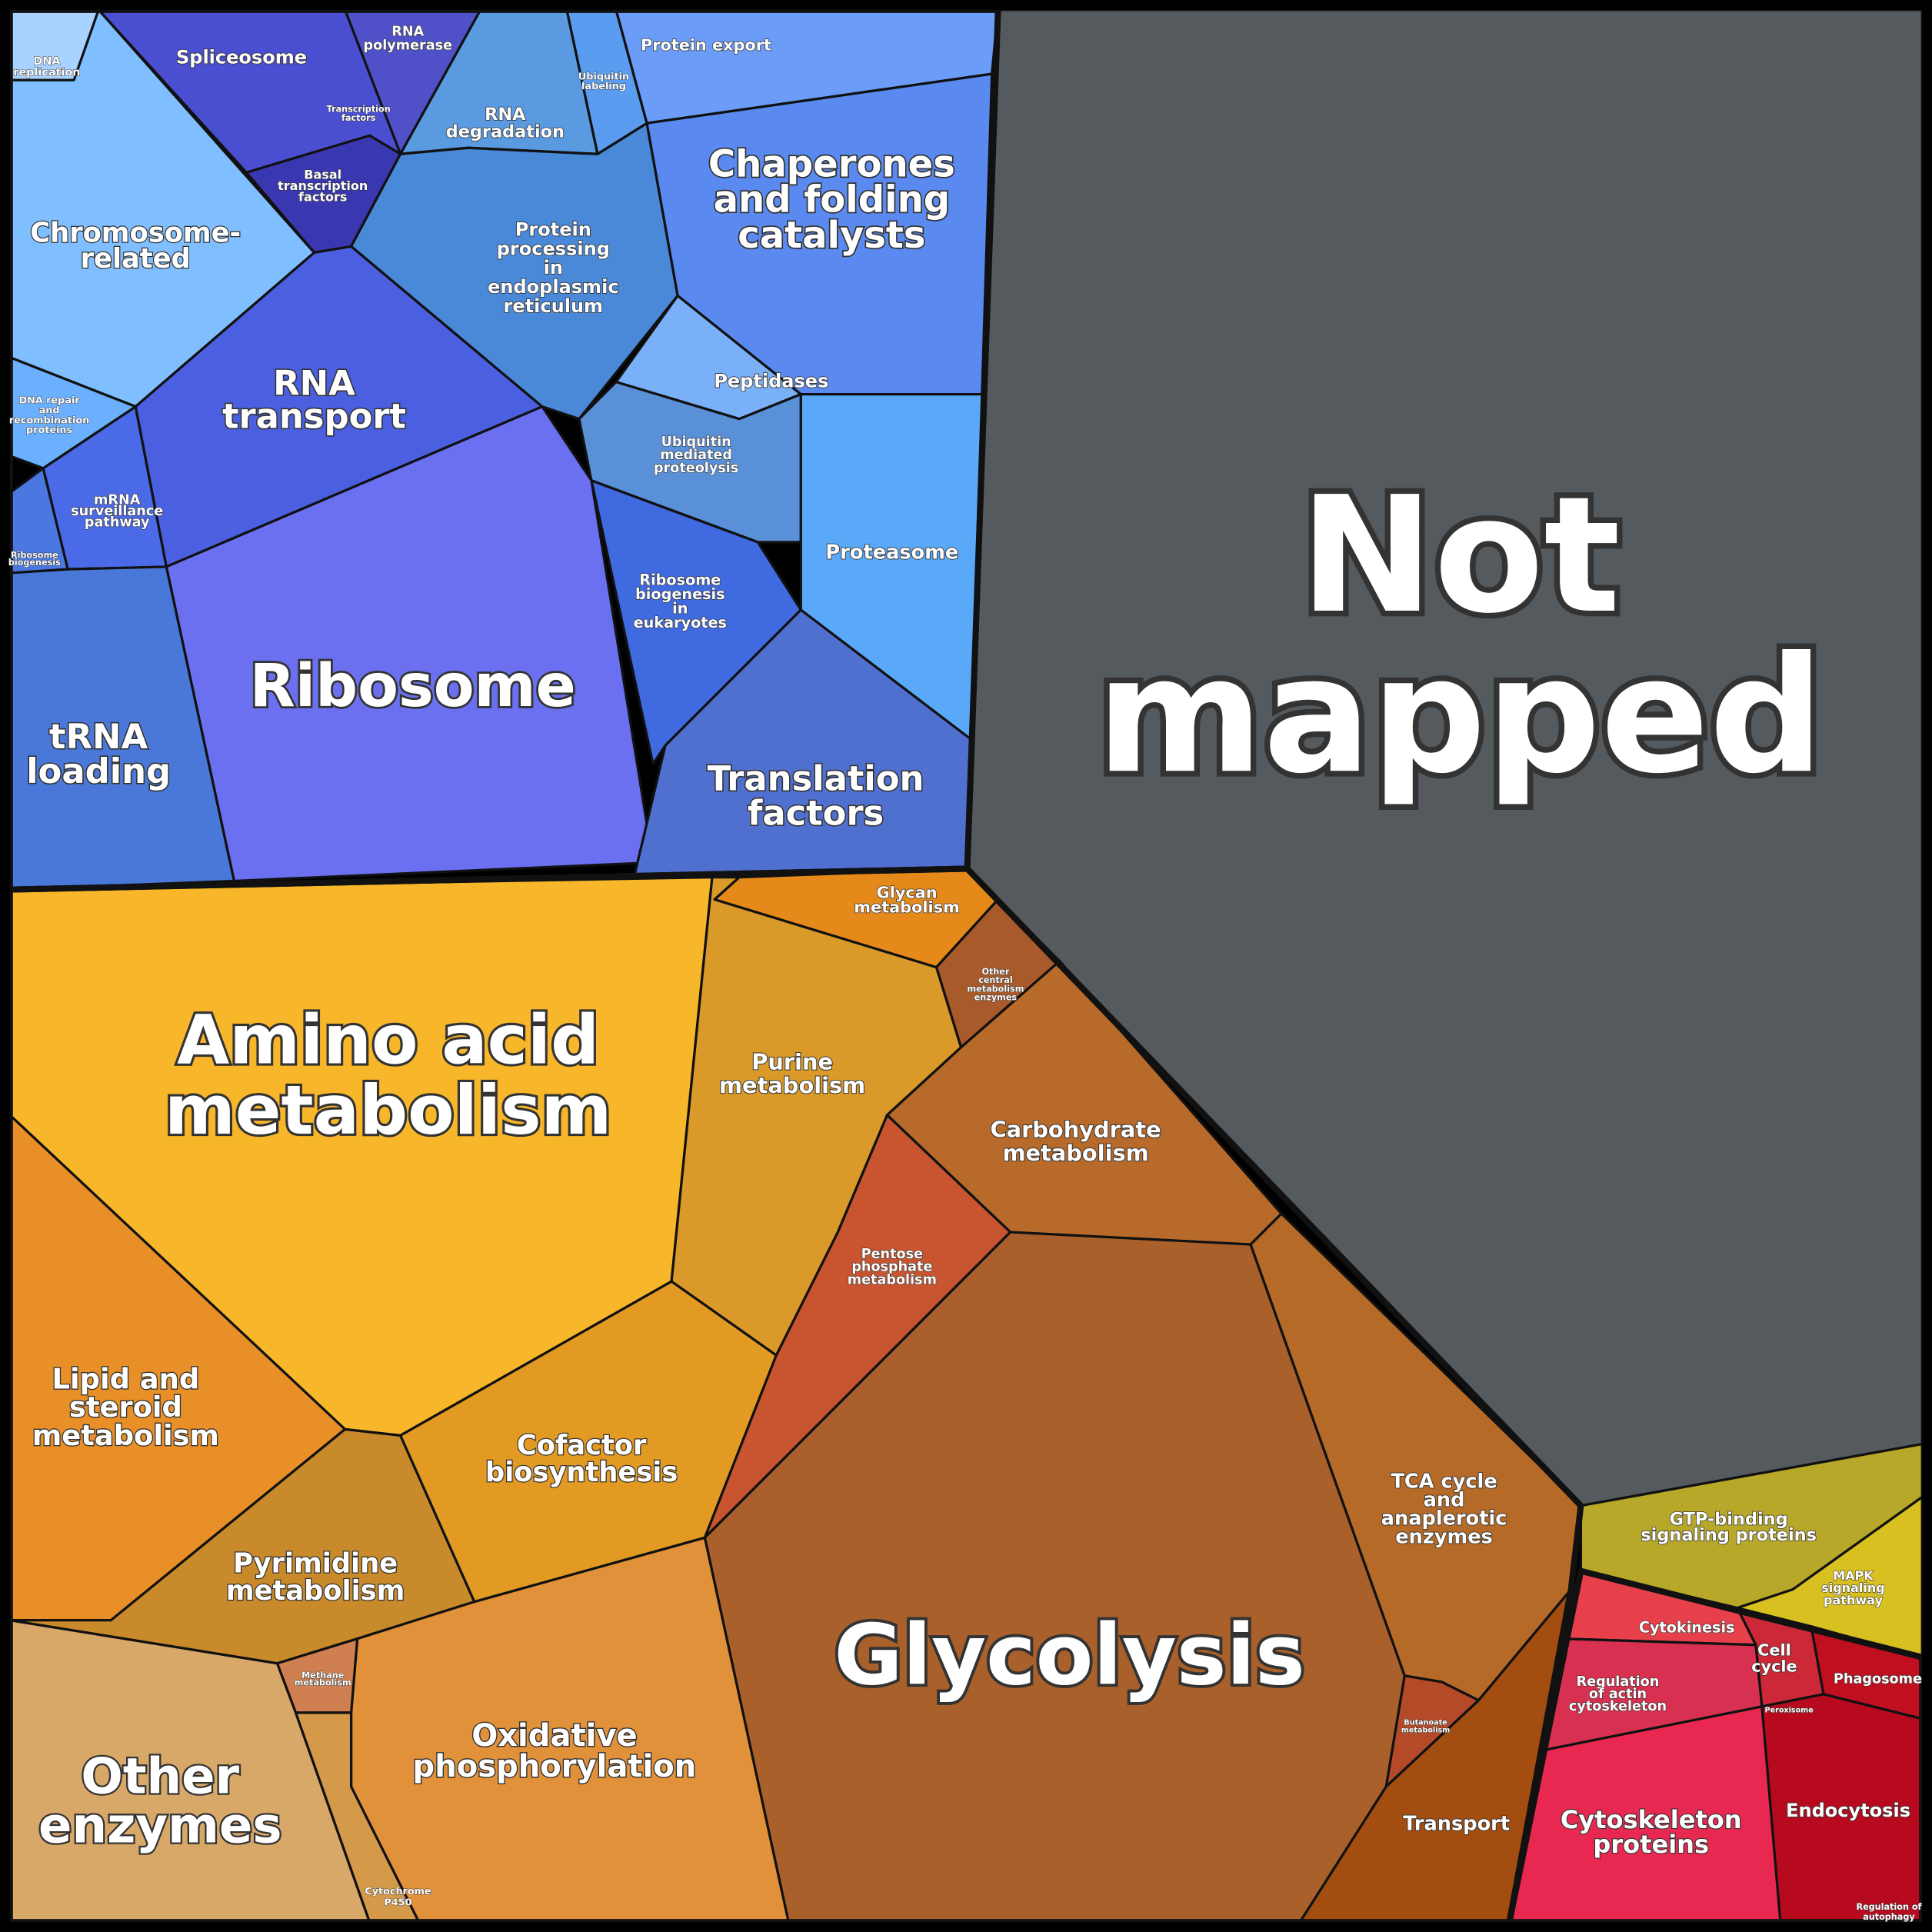  I want to click on region-label: RNA degradation, so click(505, 122).